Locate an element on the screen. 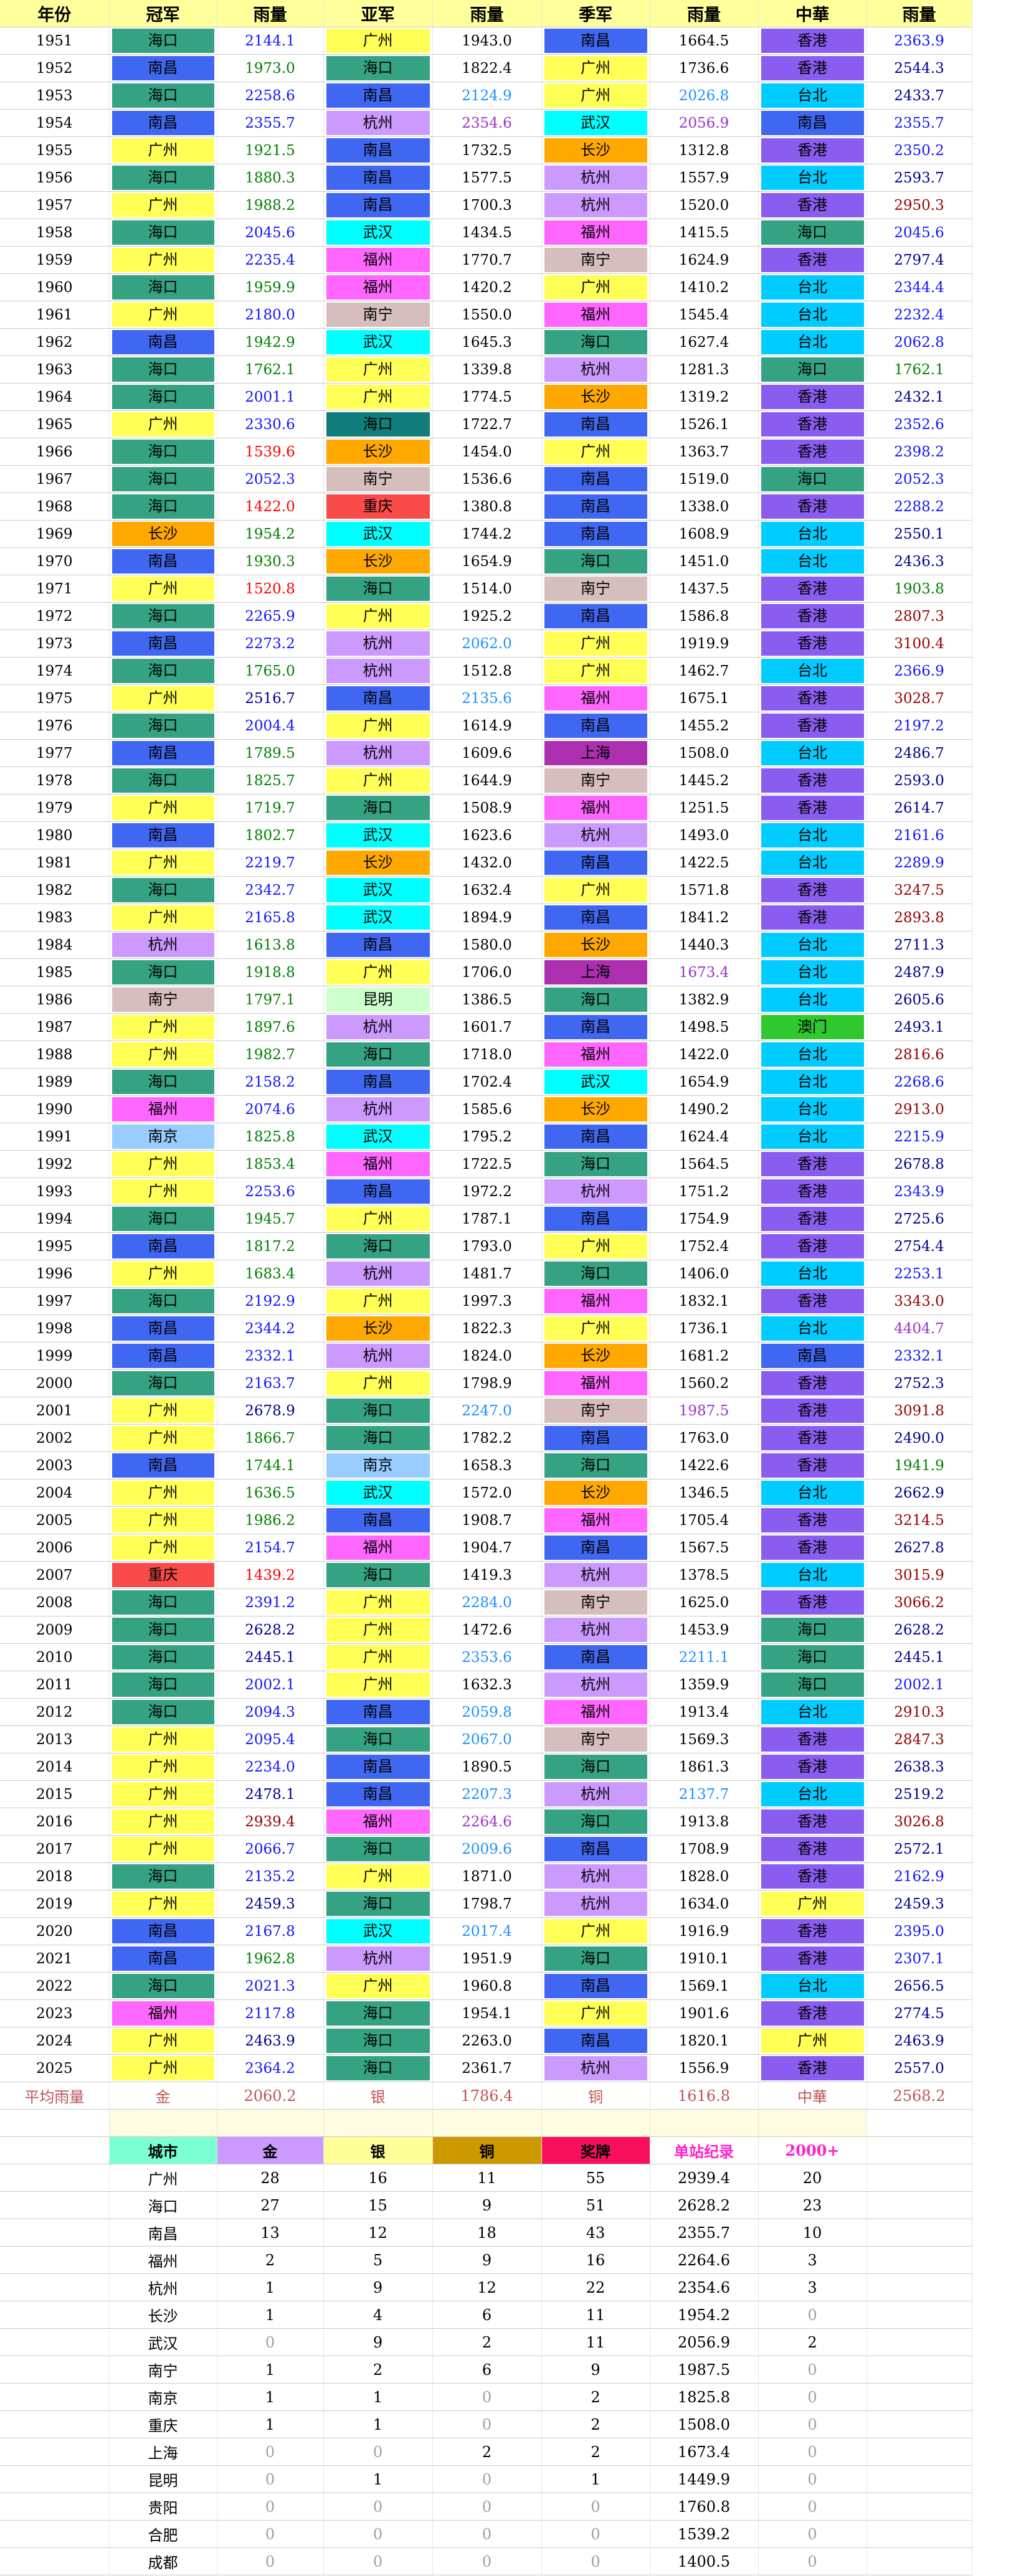 The height and width of the screenshot is (2576, 1021). gold-count-cell: 1 is located at coordinates (270, 2424).